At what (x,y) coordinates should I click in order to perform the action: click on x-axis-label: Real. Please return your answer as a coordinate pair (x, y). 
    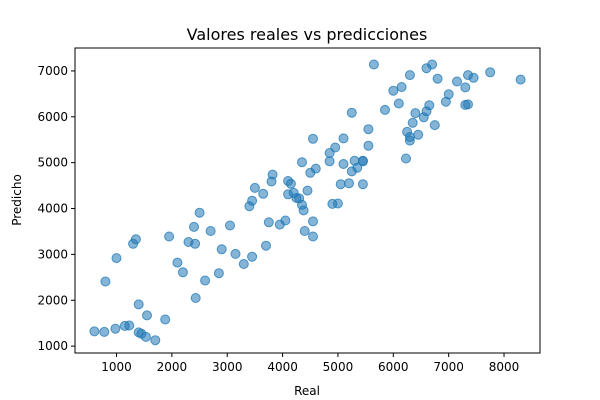
    Looking at the image, I should click on (307, 391).